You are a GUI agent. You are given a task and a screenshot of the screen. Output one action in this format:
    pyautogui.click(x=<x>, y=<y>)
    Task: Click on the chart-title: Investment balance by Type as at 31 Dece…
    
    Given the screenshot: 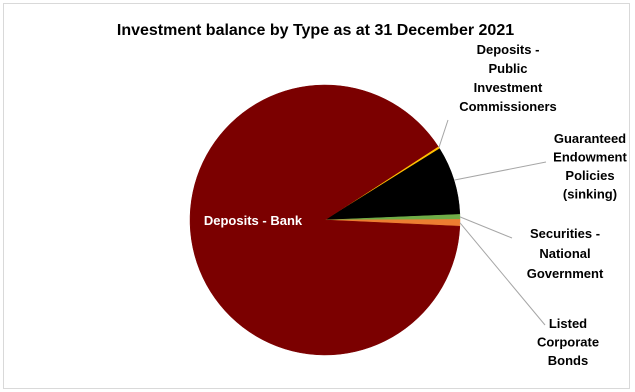 What is the action you would take?
    pyautogui.click(x=315, y=30)
    